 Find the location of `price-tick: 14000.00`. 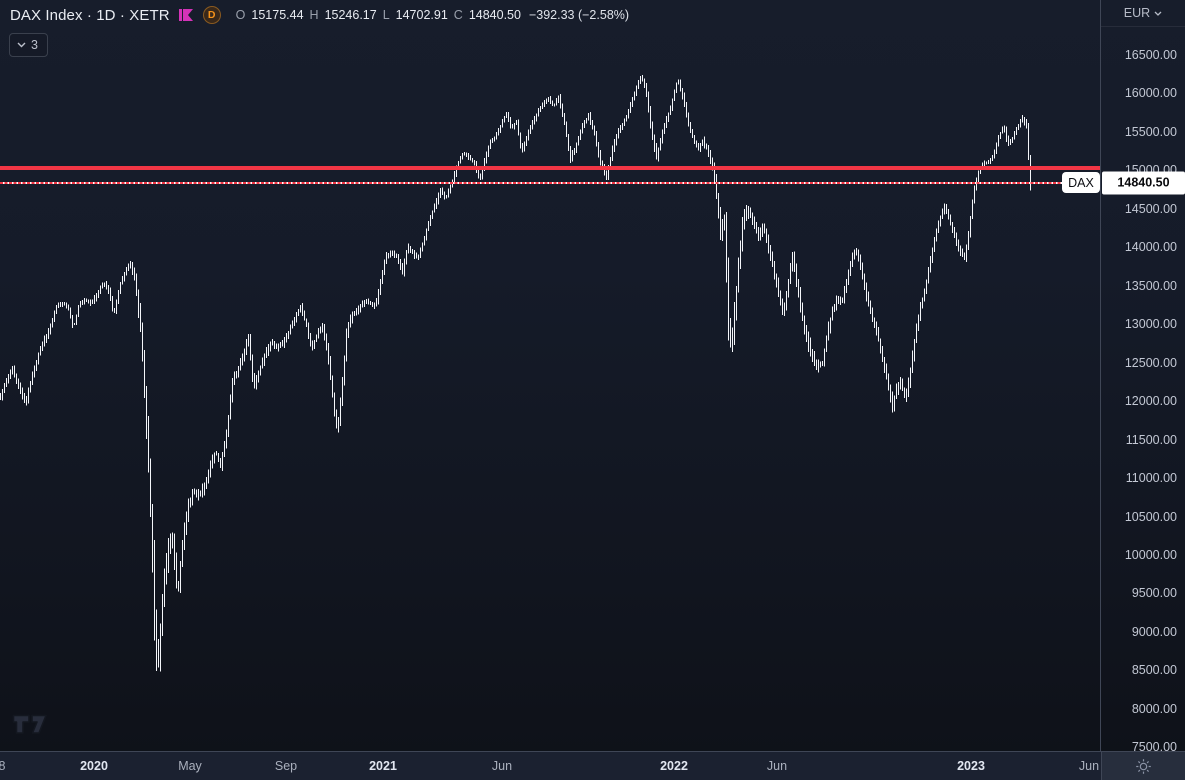

price-tick: 14000.00 is located at coordinates (1150, 247).